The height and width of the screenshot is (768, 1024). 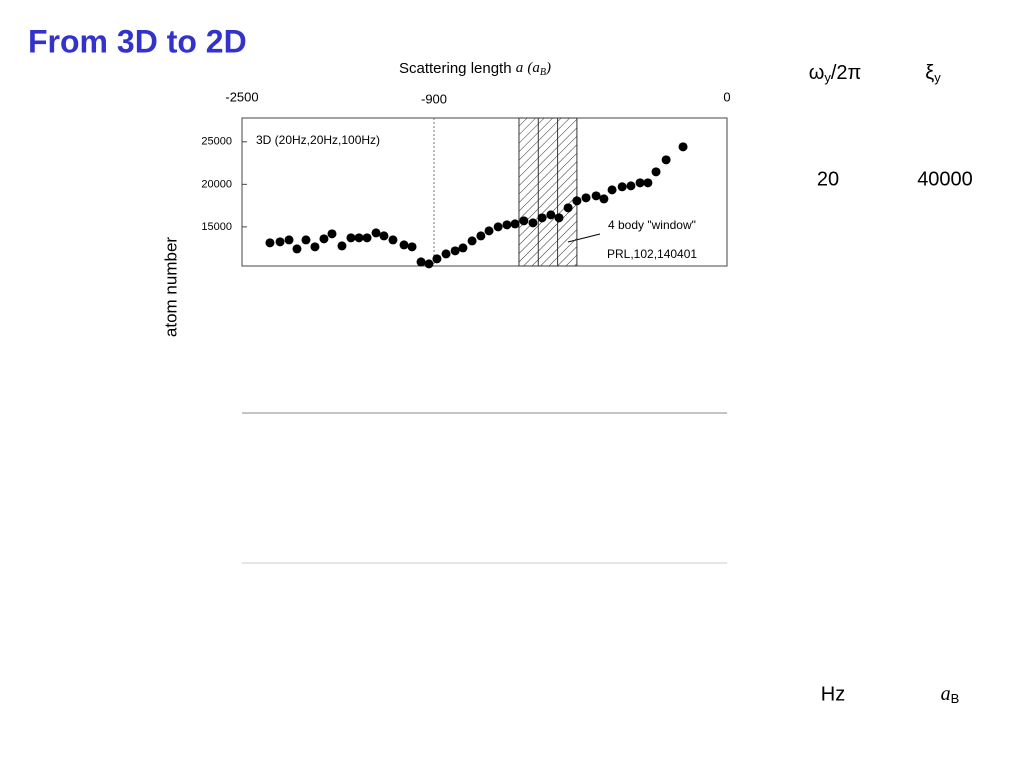 What do you see at coordinates (434, 98) in the screenshot?
I see `x-tick-label: -900` at bounding box center [434, 98].